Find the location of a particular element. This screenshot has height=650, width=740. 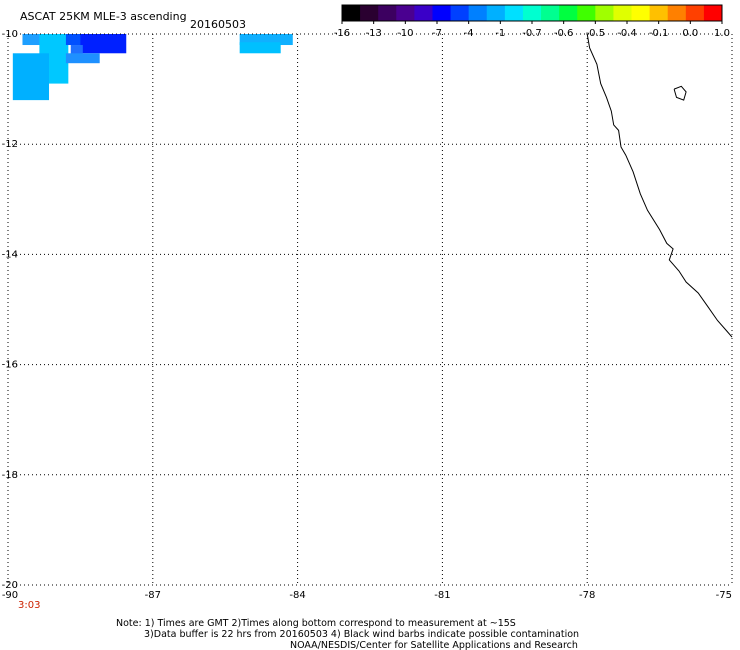

latitude-label: -16 is located at coordinates (10, 365).